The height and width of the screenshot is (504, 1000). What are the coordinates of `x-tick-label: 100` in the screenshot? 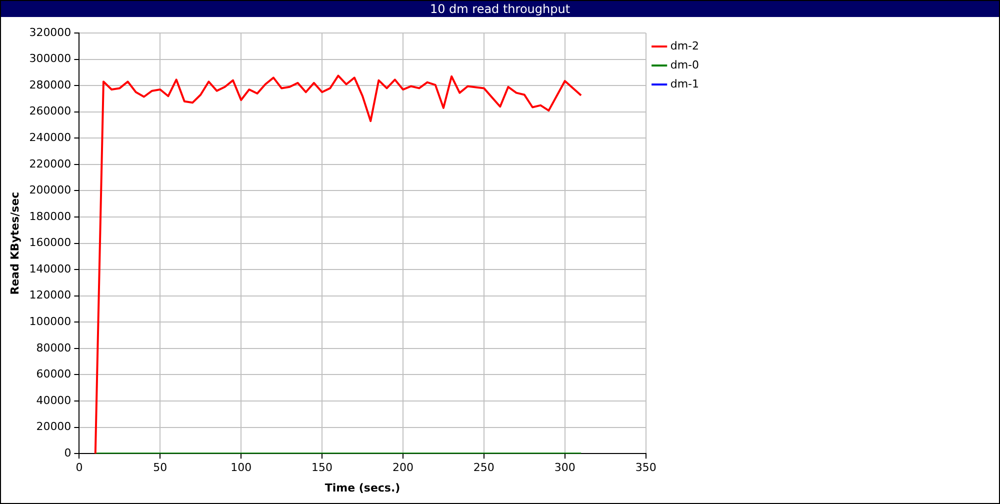 It's located at (241, 467).